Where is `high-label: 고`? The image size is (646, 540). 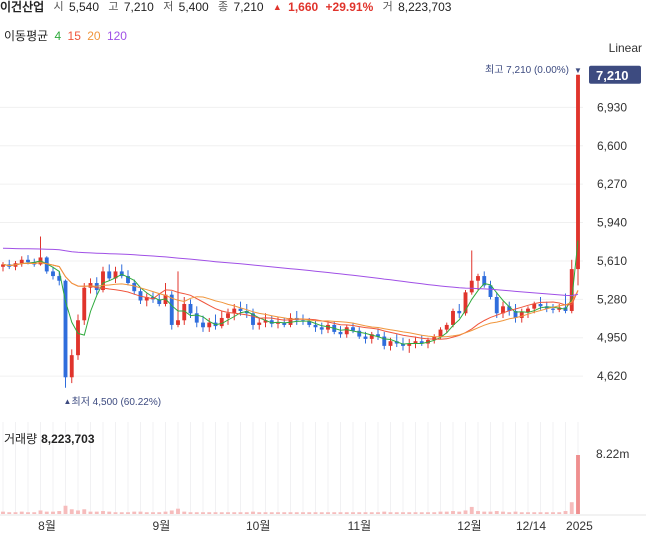 high-label: 고 is located at coordinates (113, 7).